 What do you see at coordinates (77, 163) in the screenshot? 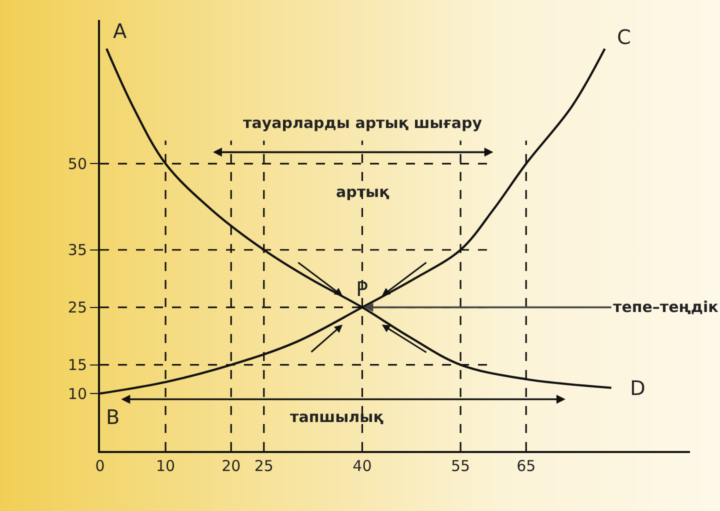
I see `y-tick-label: 50` at bounding box center [77, 163].